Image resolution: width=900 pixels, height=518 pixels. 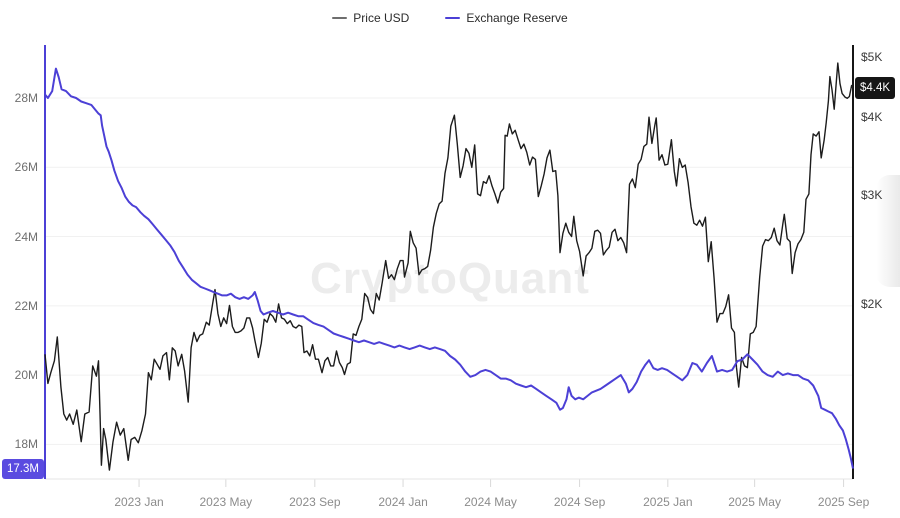 I want to click on legend-item-exchange-reserve: Exchange Reserve, so click(x=506, y=18).